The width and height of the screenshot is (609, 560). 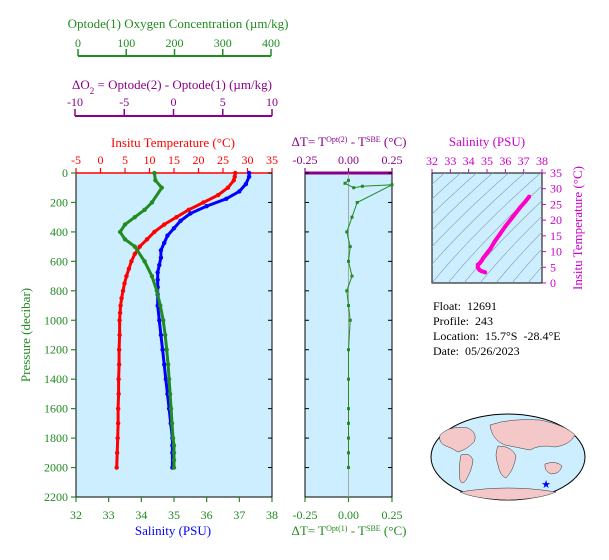 What do you see at coordinates (556, 220) in the screenshot?
I see `ts-y-tick-label: 20` at bounding box center [556, 220].